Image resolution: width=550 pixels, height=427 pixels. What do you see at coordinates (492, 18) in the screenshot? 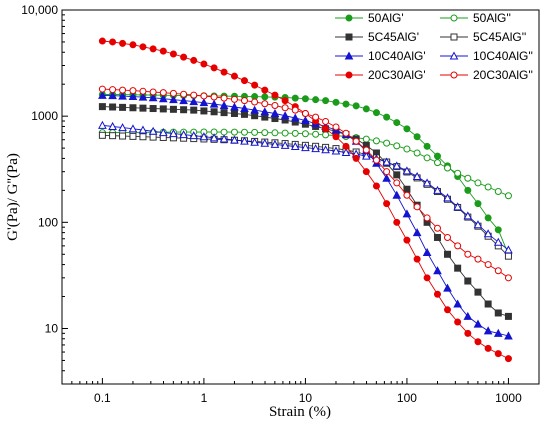
I see `legend-50alg-double-prime-label: 50AlG''` at bounding box center [492, 18].